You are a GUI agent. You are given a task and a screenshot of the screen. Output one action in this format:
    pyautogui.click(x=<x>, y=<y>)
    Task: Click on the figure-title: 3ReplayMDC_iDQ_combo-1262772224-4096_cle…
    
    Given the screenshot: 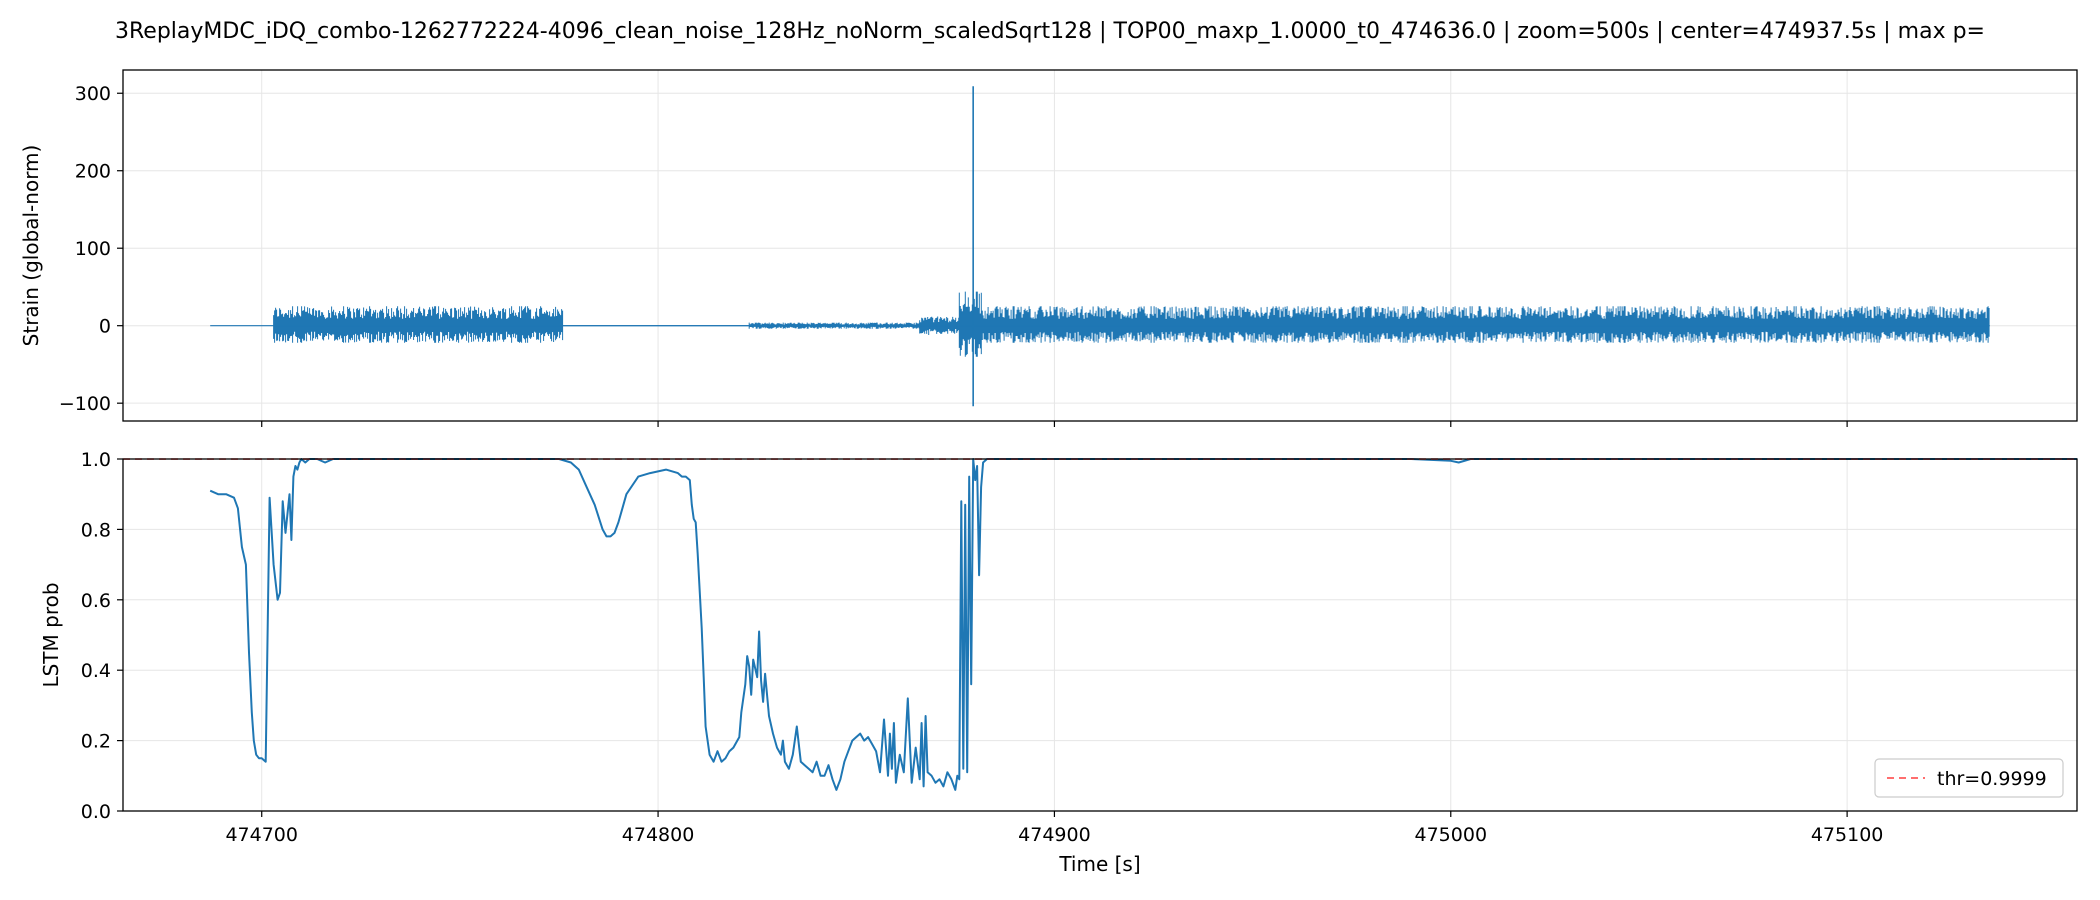 What is the action you would take?
    pyautogui.click(x=1050, y=31)
    